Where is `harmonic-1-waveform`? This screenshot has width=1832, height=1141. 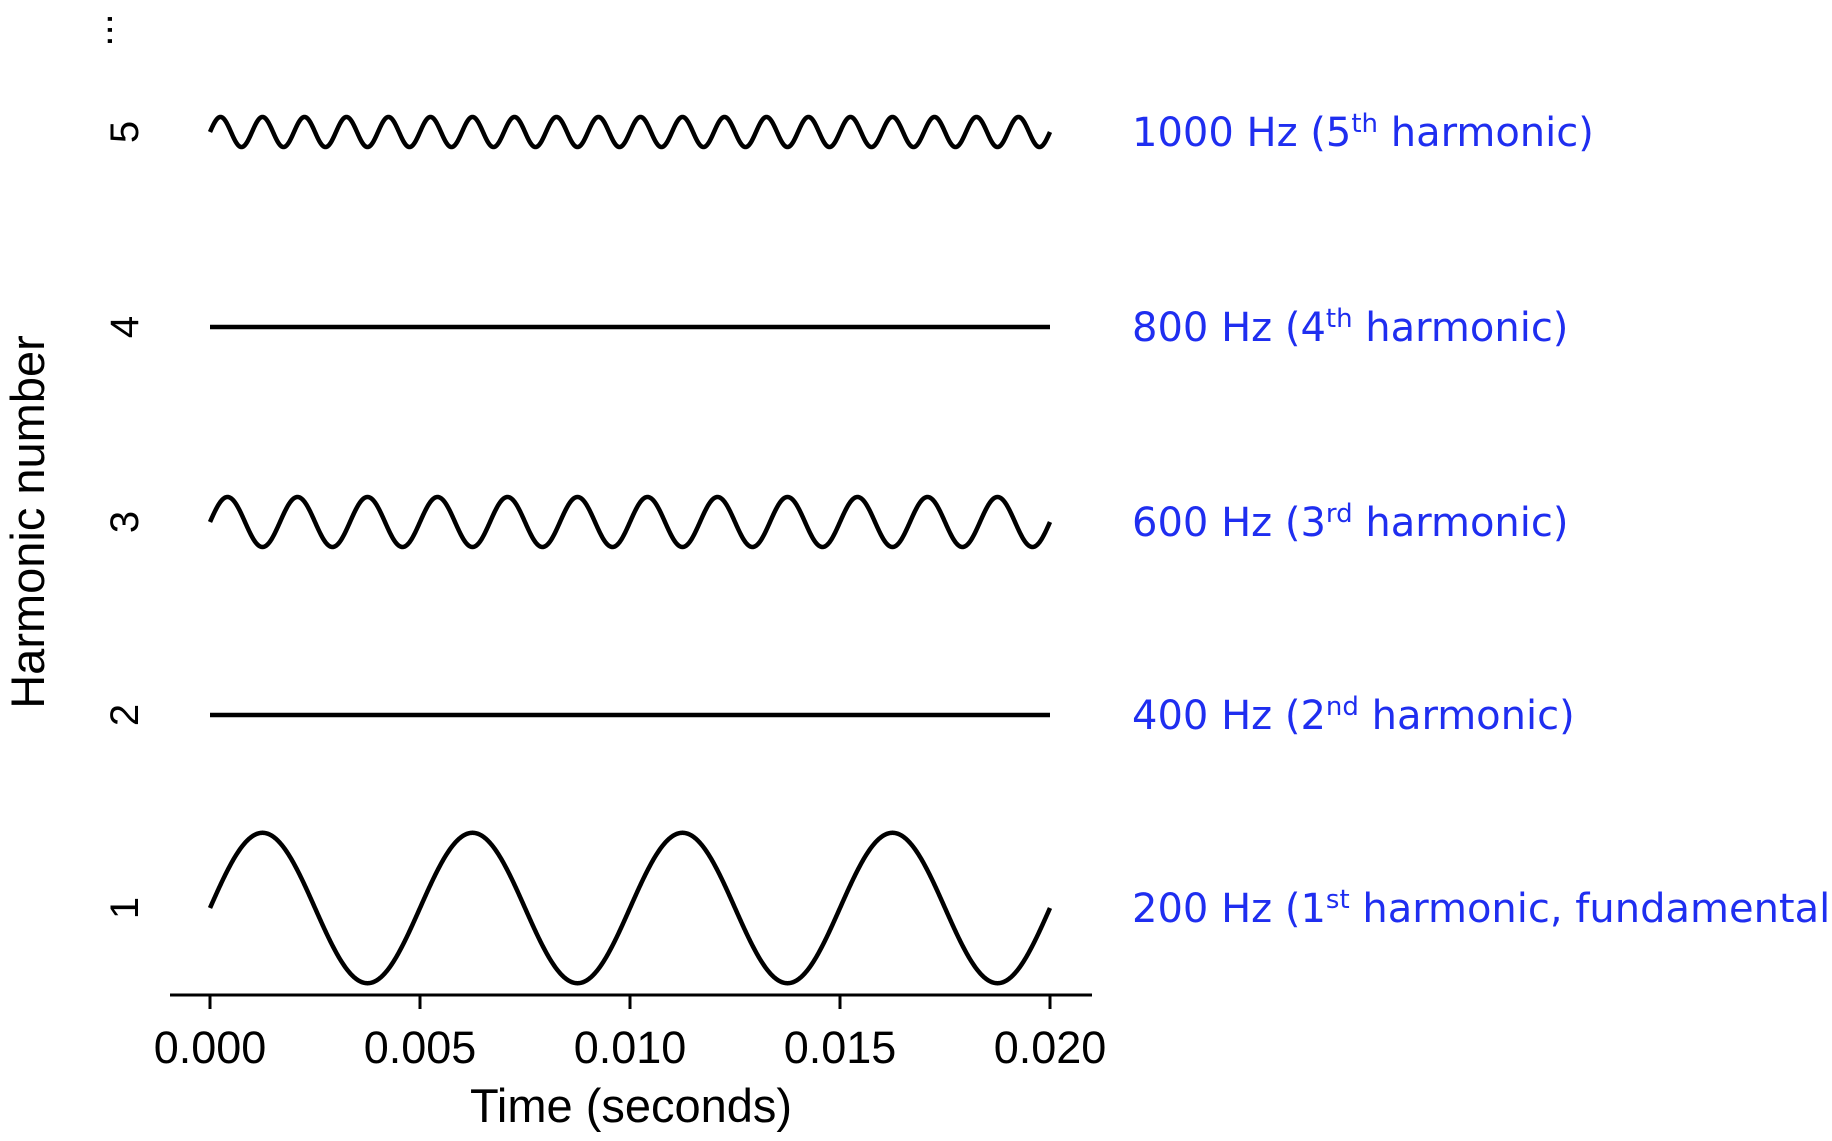
harmonic-1-waveform is located at coordinates (630, 908).